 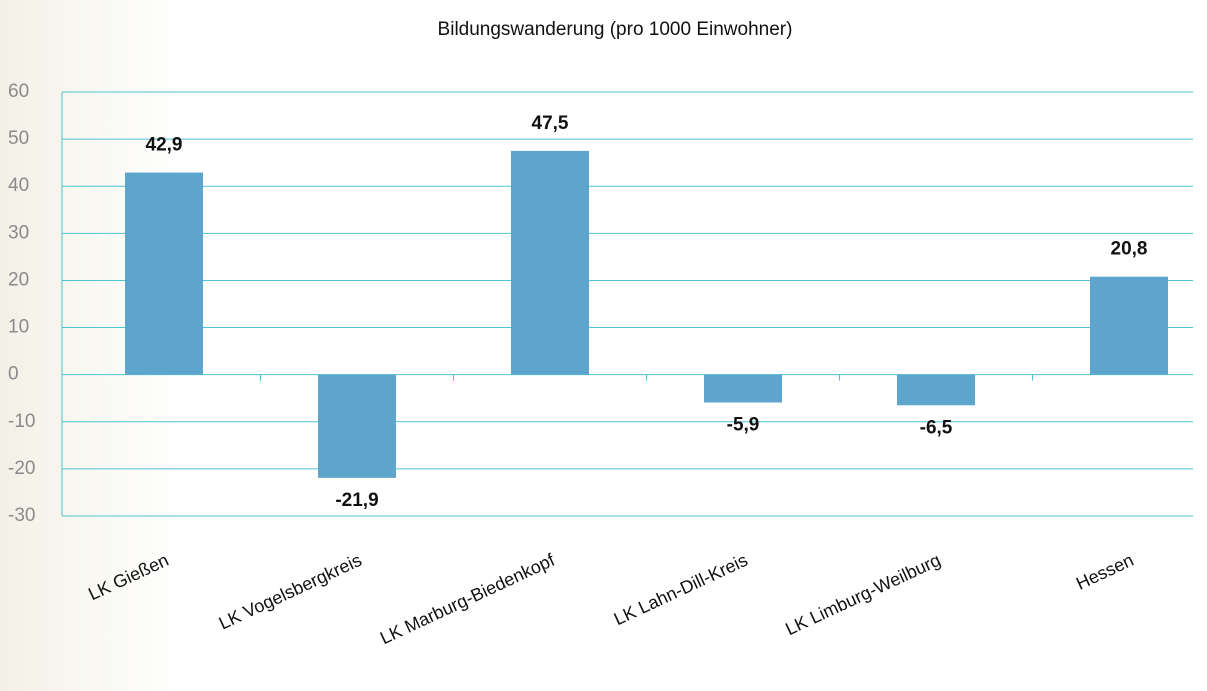 I want to click on value-label: -6,5, so click(x=936, y=427).